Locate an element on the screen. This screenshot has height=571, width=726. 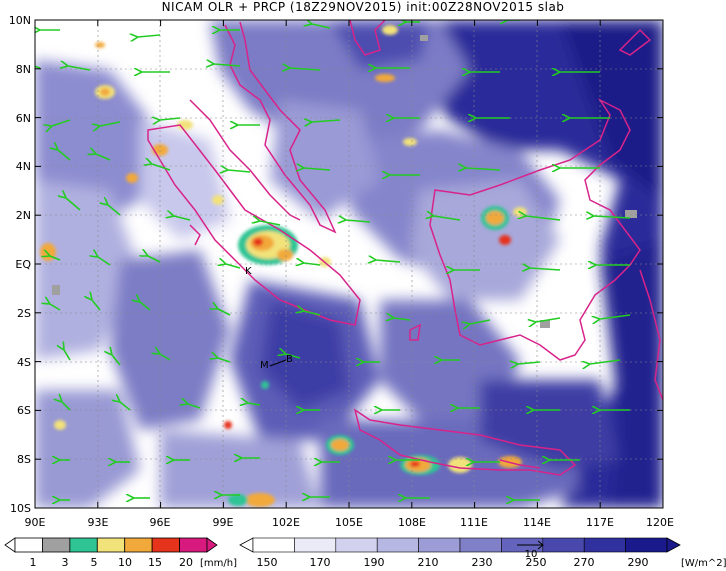
station-label-m: M is located at coordinates (264, 365).